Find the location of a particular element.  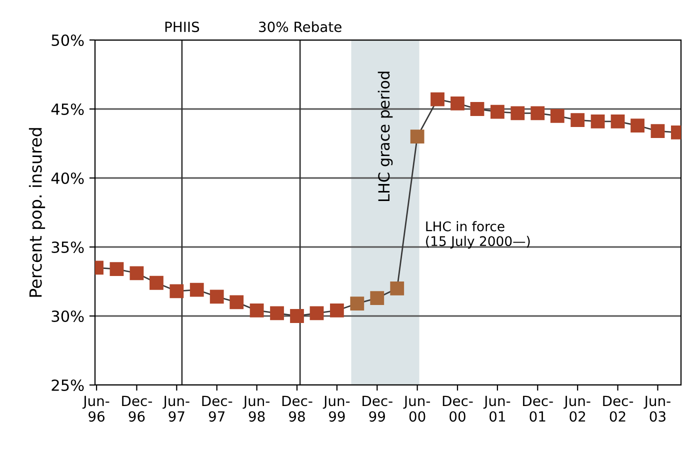

x-tick-label: Dec- 02 is located at coordinates (618, 409).